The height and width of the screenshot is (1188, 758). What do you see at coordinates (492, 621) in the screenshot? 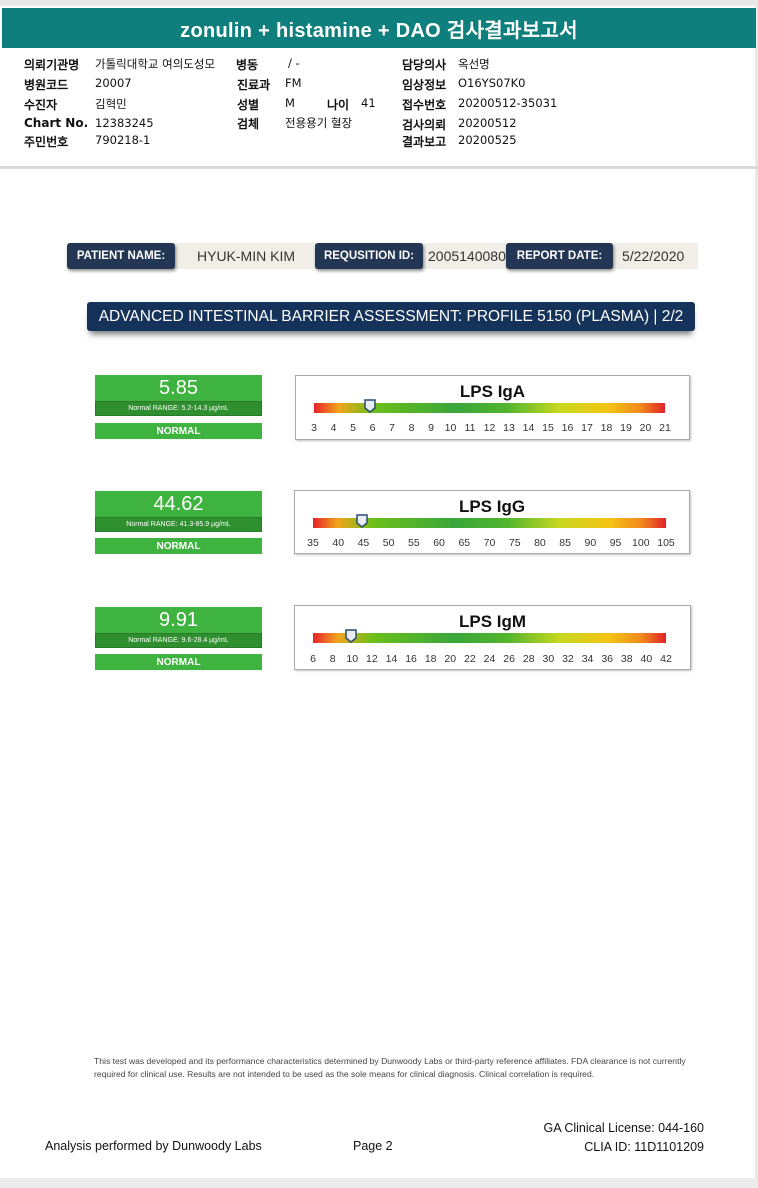
I see `gauge-title: LPS IgM` at bounding box center [492, 621].